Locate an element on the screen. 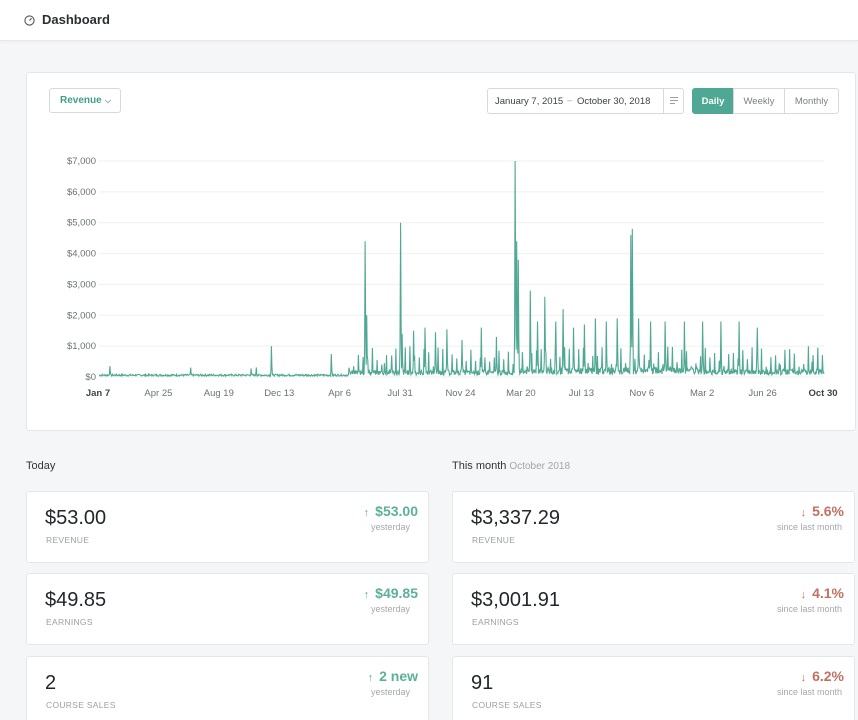  stat-change: ↓ 5.6% is located at coordinates (822, 511).